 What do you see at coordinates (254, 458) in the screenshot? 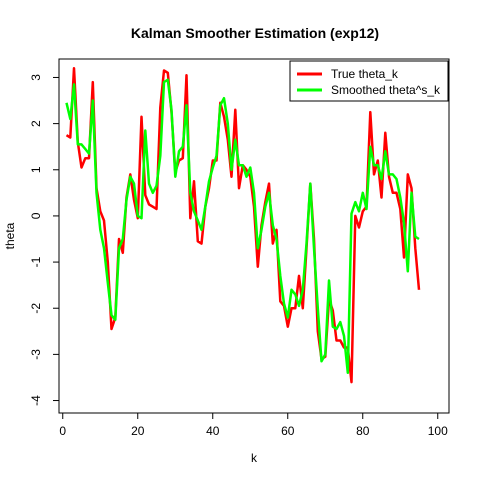
I see `x-axis-label: k` at bounding box center [254, 458].